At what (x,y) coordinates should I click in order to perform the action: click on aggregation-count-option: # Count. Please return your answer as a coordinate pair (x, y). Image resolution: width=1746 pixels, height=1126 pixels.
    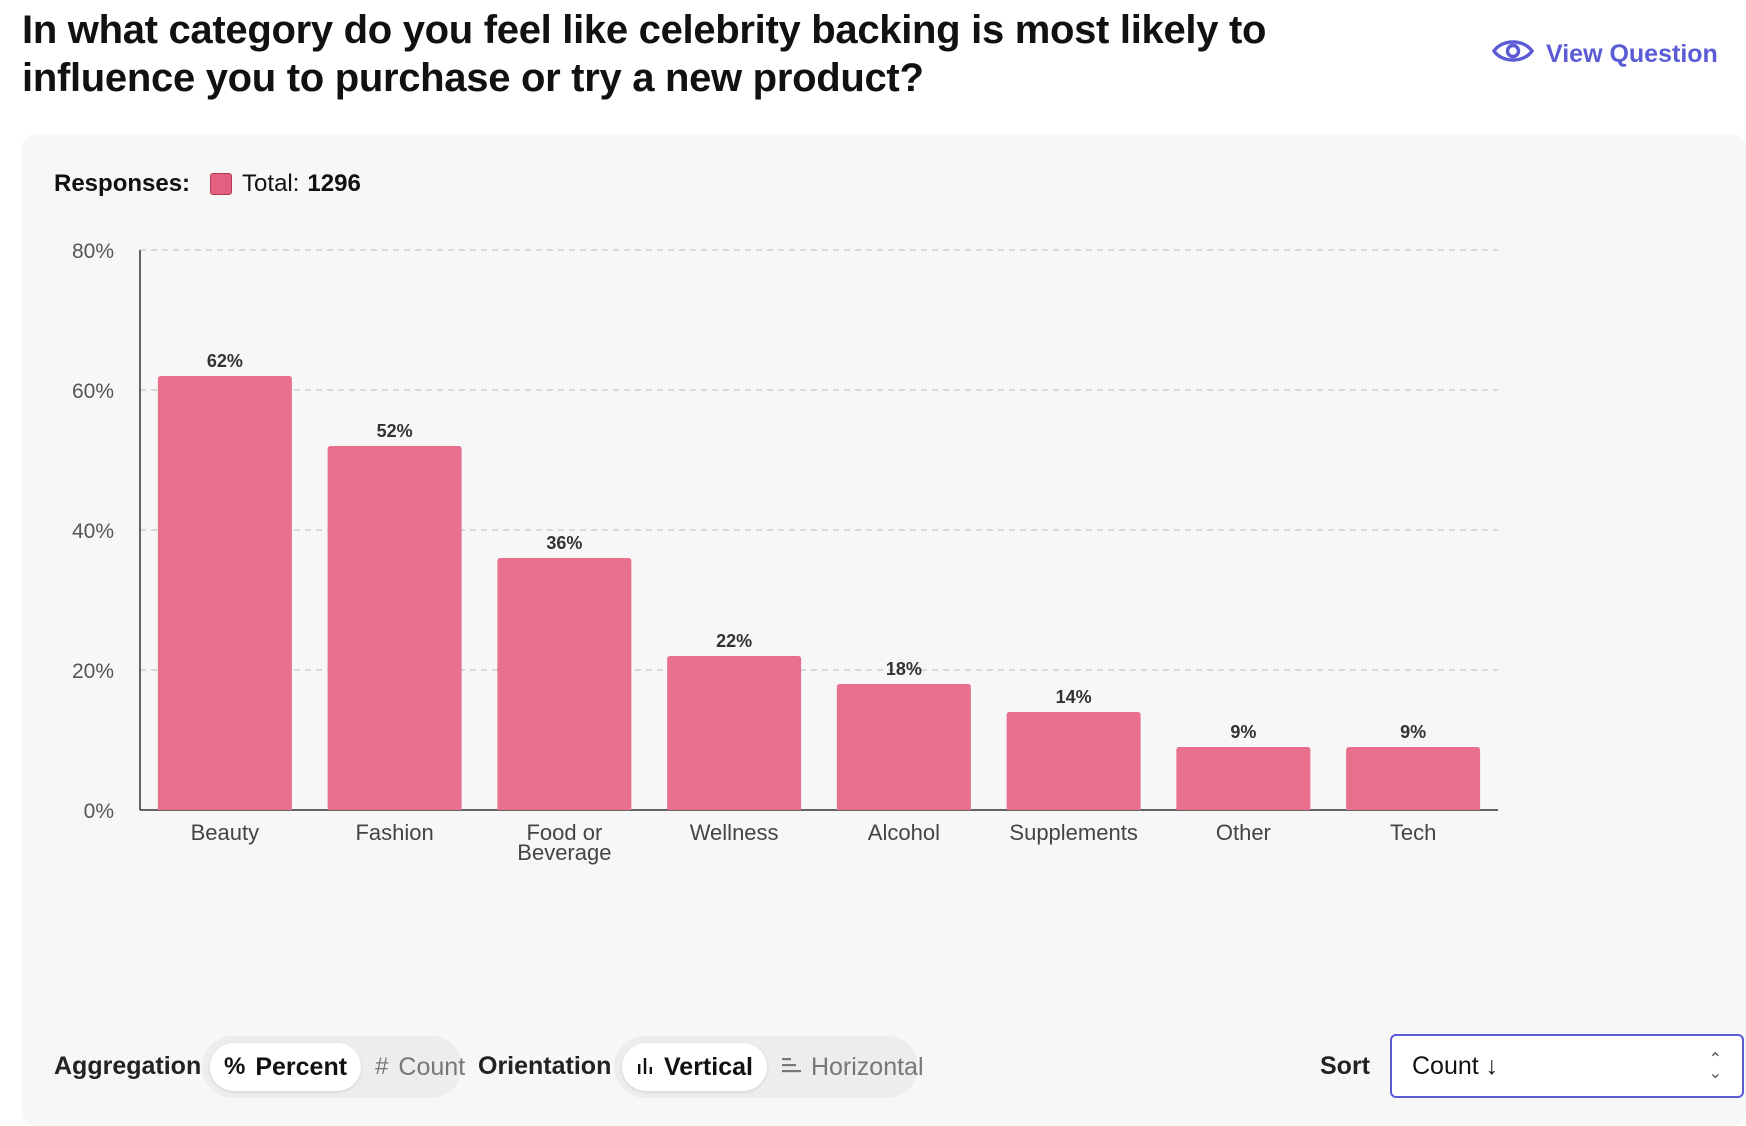
    Looking at the image, I should click on (420, 1067).